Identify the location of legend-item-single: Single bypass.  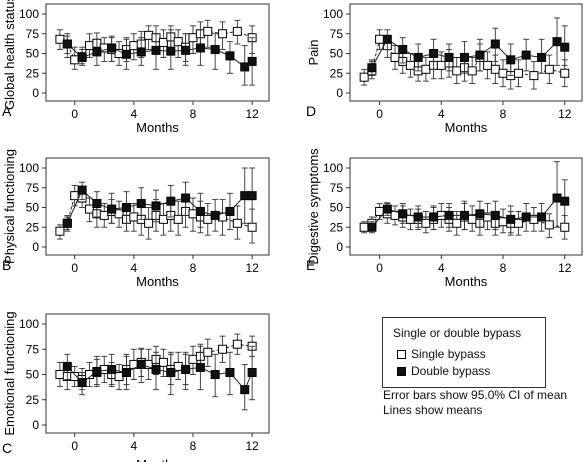
(441, 354).